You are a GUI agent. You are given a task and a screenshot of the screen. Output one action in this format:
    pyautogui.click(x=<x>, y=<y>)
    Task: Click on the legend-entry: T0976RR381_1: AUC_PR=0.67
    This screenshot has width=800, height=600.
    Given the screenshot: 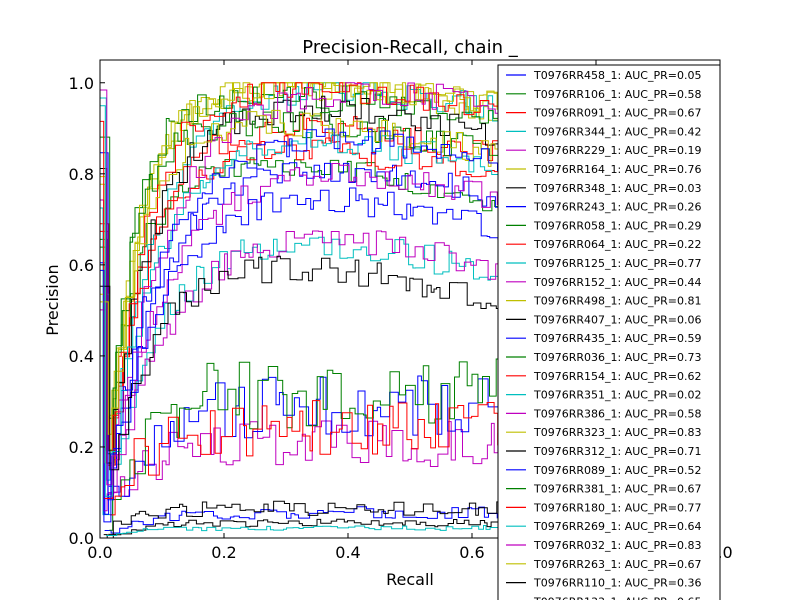 What is the action you would take?
    pyautogui.click(x=617, y=489)
    